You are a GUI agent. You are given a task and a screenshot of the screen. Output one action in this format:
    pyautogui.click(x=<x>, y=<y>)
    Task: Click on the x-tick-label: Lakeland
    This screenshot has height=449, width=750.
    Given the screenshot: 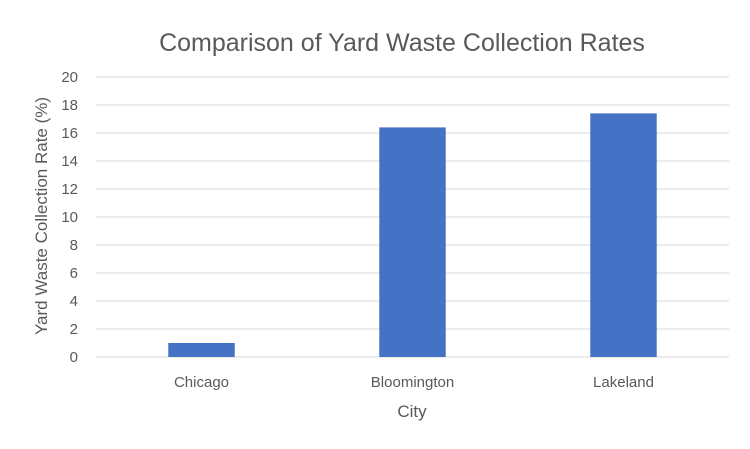 What is the action you would take?
    pyautogui.click(x=623, y=382)
    